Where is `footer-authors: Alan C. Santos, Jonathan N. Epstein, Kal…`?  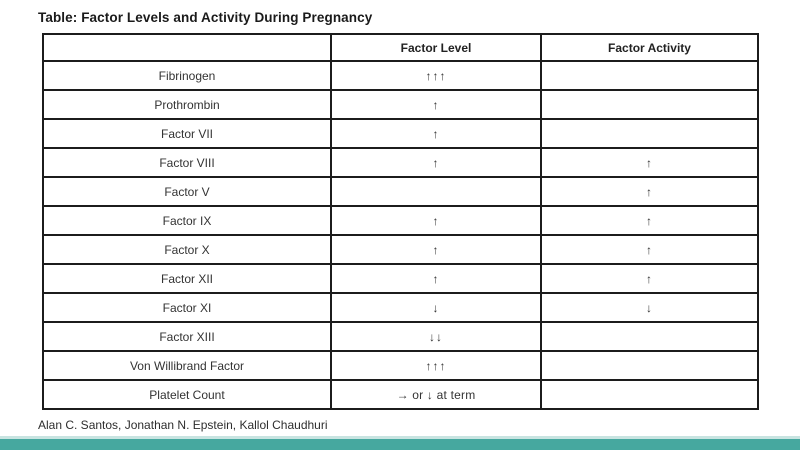
footer-authors: Alan C. Santos, Jonathan N. Epstein, Kal… is located at coordinates (183, 425).